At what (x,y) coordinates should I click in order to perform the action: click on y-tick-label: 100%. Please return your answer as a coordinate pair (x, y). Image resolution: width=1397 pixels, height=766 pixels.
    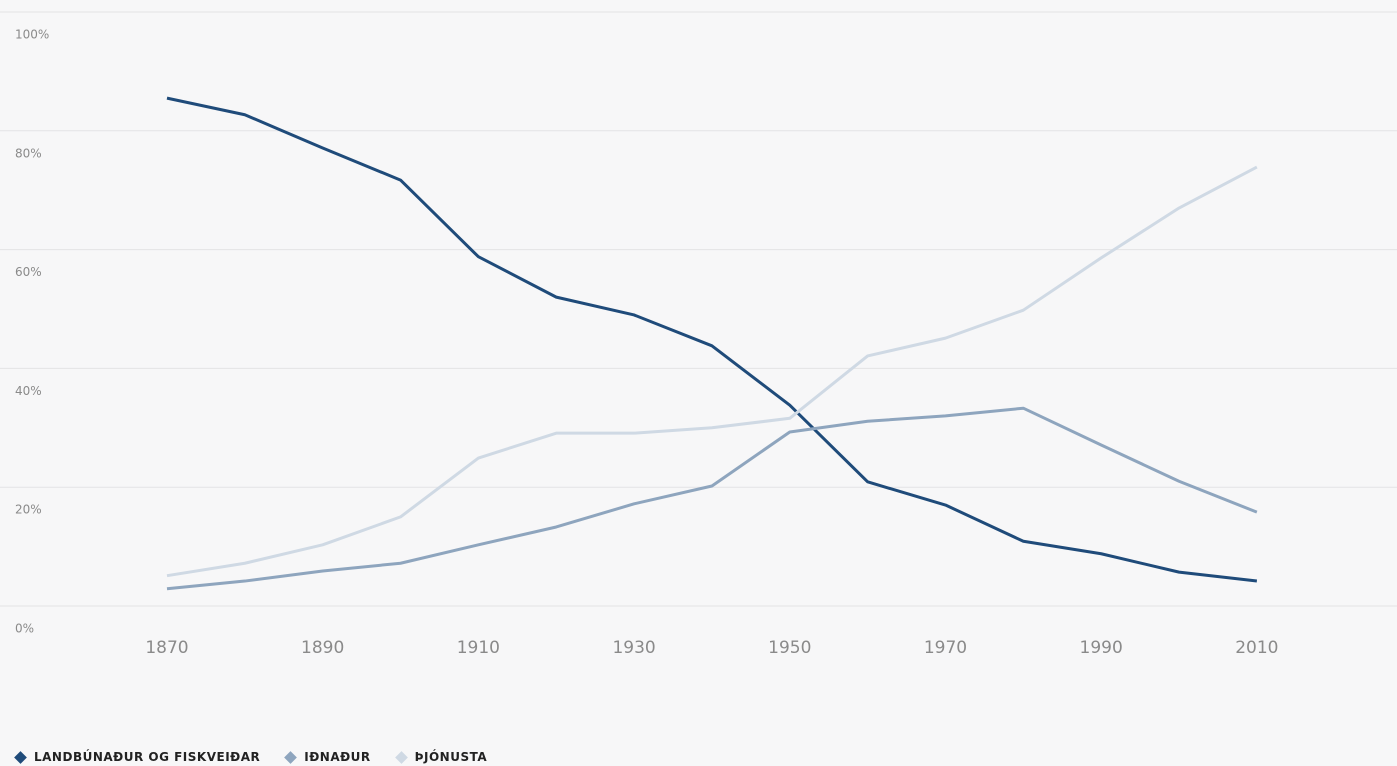
    Looking at the image, I should click on (32, 35).